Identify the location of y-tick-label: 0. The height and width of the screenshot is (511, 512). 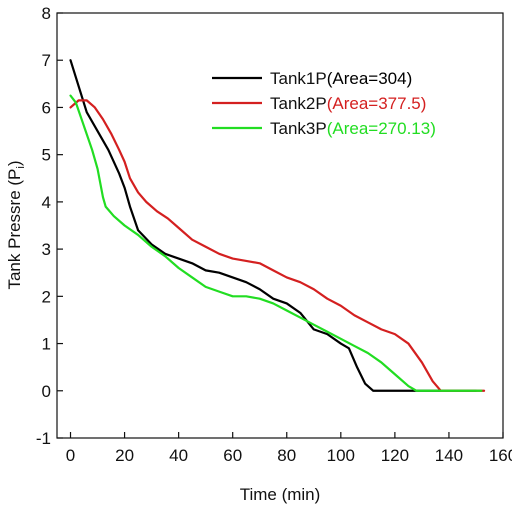
(46, 391).